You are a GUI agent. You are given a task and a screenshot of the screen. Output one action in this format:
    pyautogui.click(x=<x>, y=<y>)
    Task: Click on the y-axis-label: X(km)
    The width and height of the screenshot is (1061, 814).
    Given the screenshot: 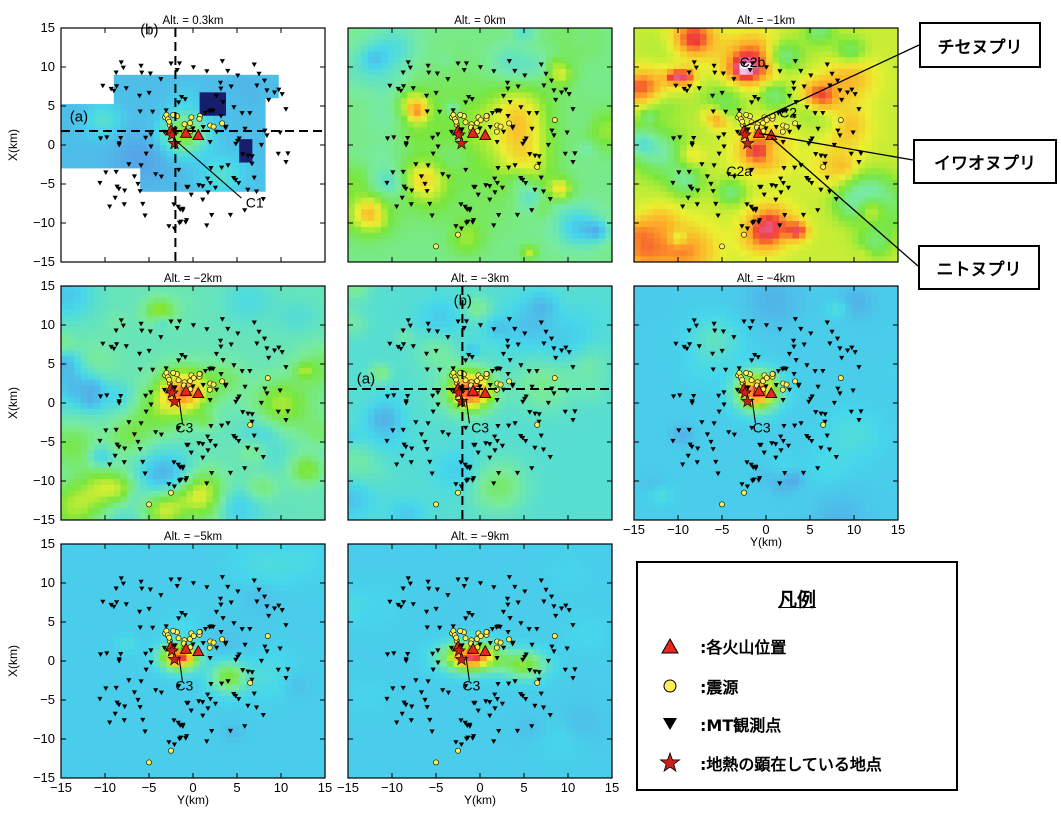 What is the action you would take?
    pyautogui.click(x=13, y=403)
    